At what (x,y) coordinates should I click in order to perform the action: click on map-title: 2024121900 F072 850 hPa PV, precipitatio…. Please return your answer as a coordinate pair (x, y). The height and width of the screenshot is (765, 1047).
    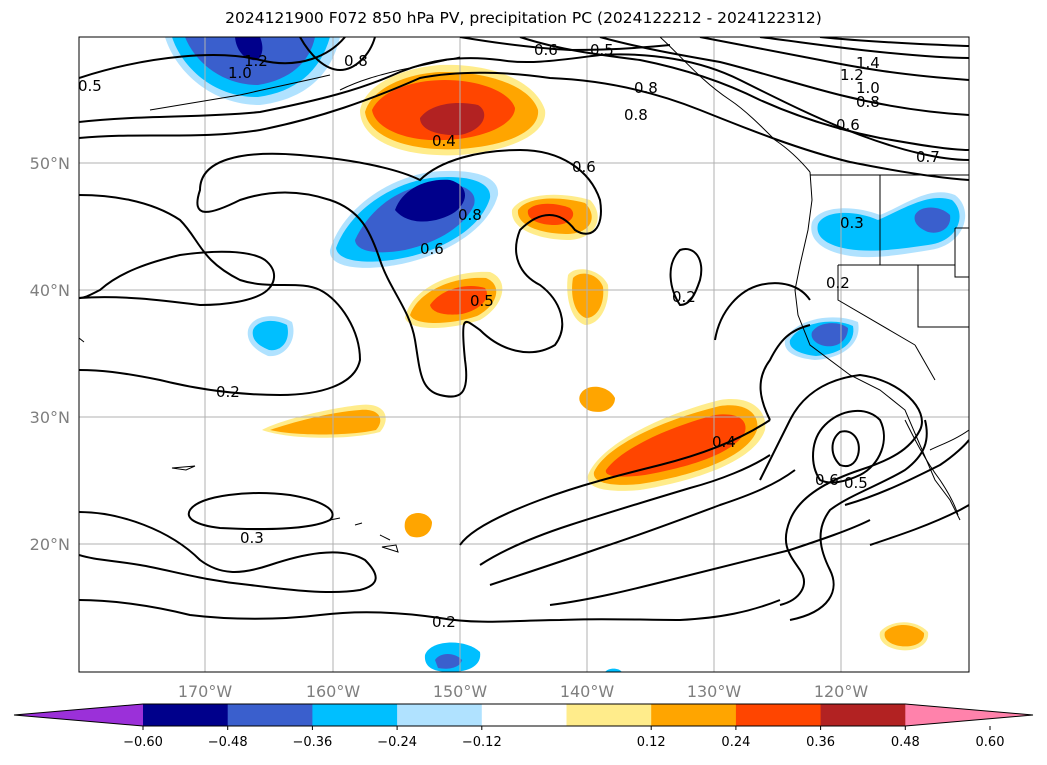
    Looking at the image, I should click on (523, 18).